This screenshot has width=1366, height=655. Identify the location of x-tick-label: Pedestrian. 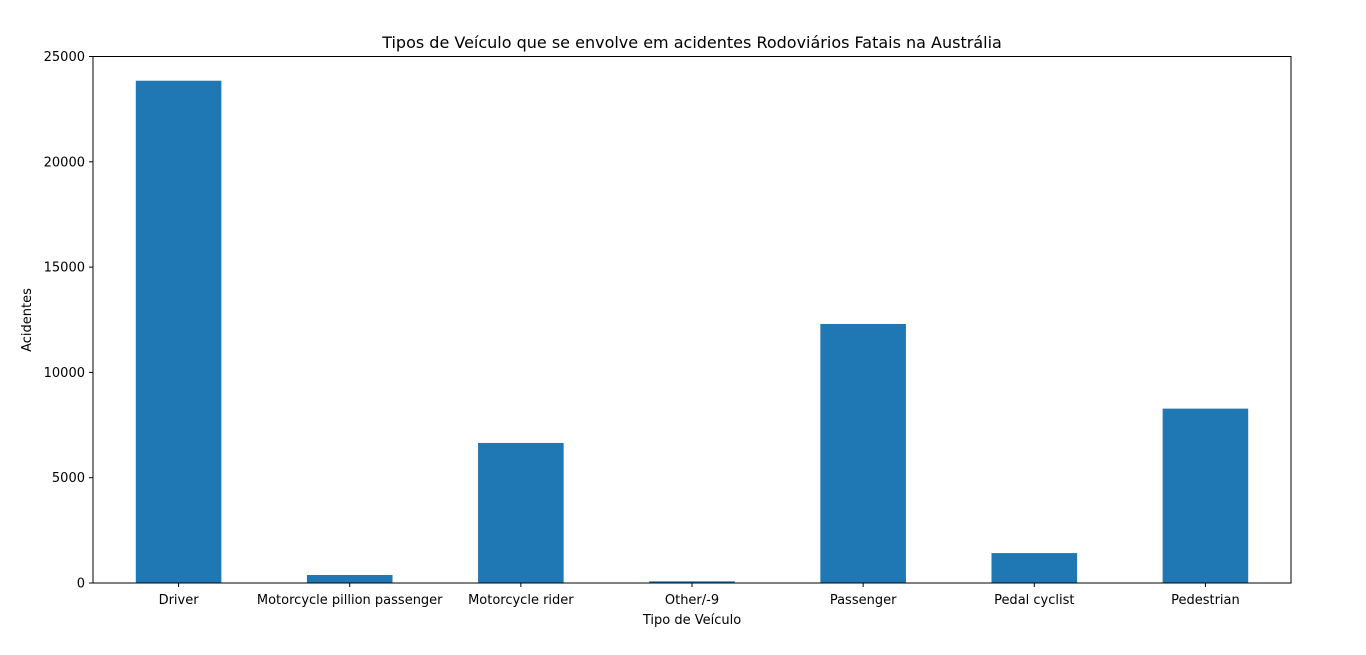
(1205, 600).